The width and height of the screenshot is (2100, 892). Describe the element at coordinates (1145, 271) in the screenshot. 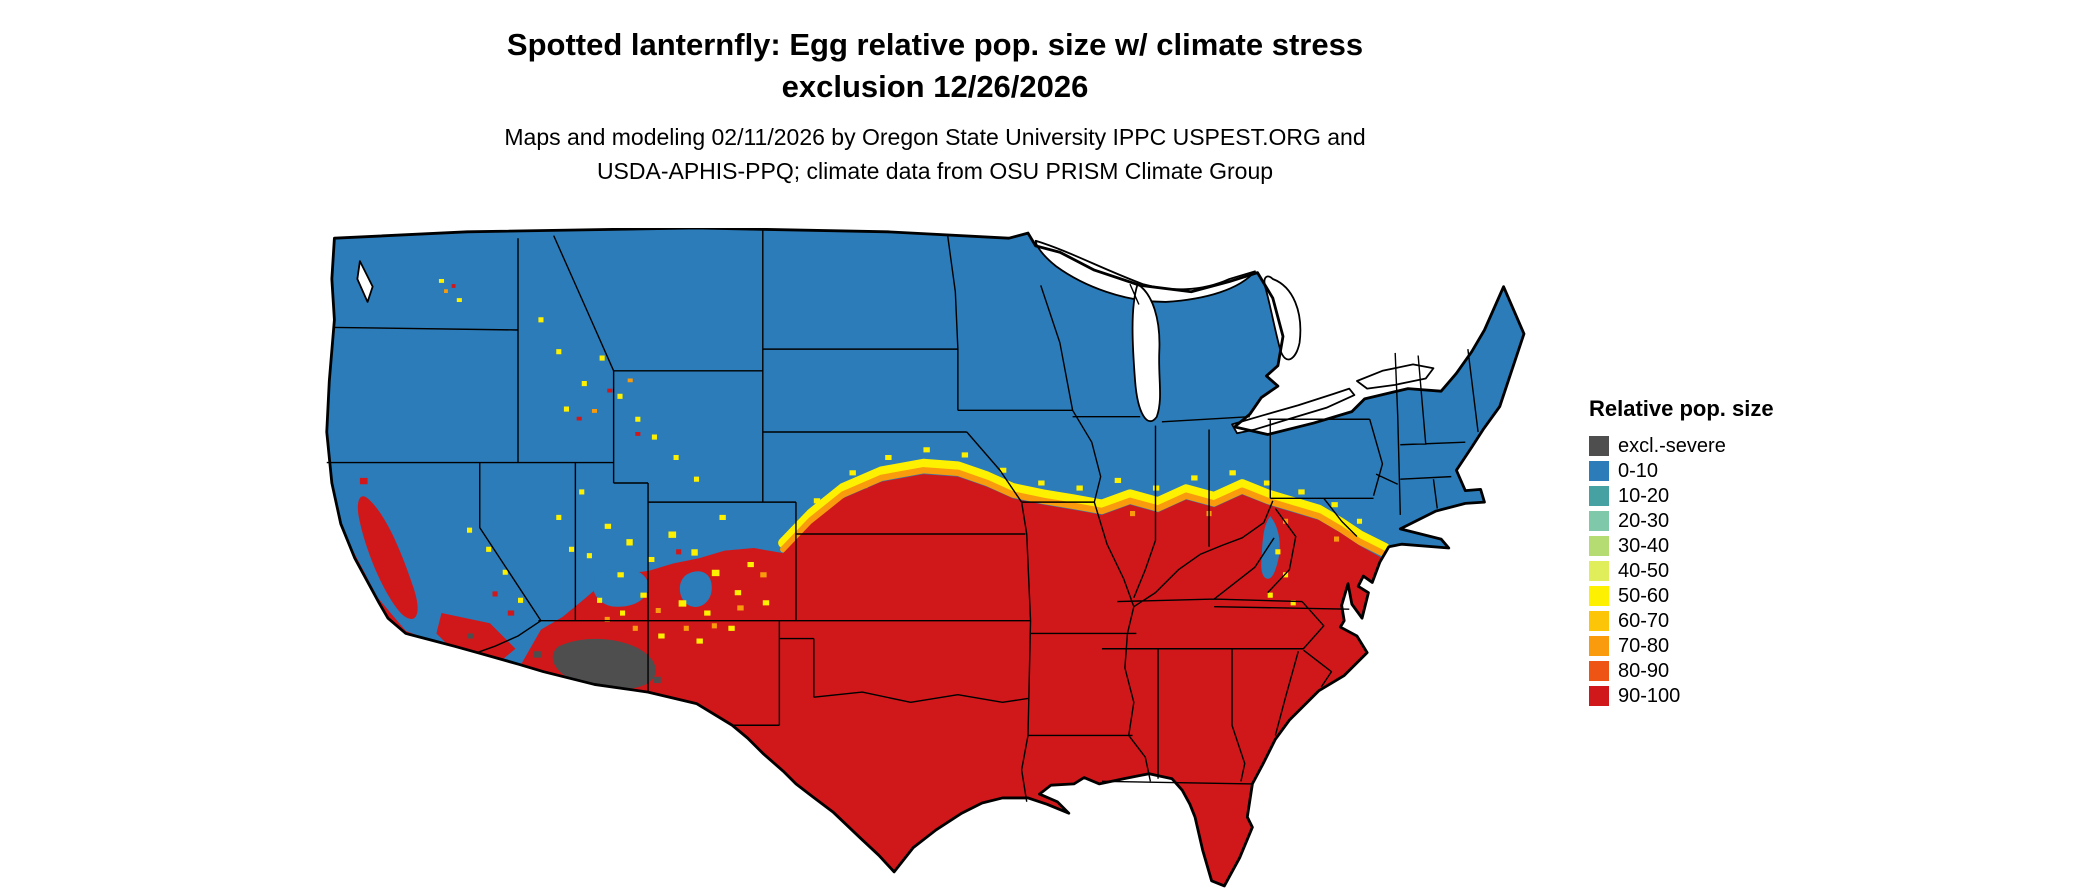

I see `lake-superior` at that location.